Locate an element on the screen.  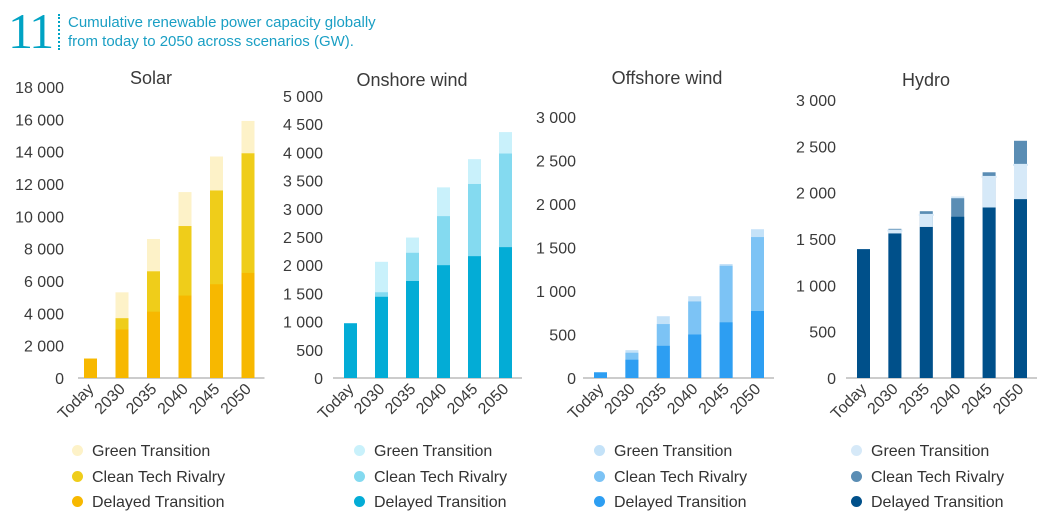
y-tick-label-hydro: 2 500 is located at coordinates (816, 147).